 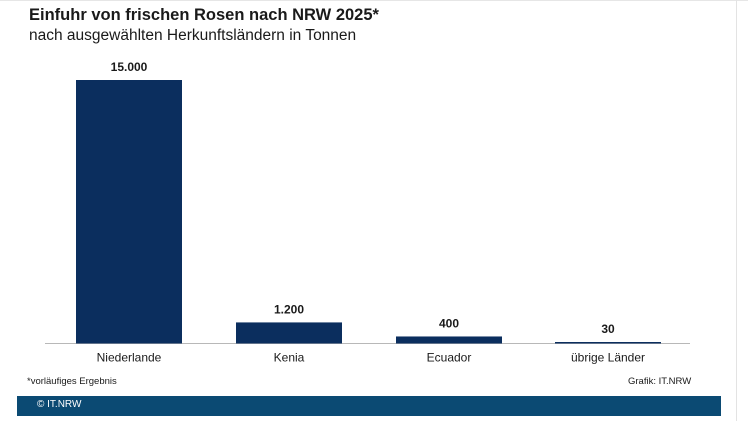 I want to click on data-label-1: 1.200, so click(x=289, y=309).